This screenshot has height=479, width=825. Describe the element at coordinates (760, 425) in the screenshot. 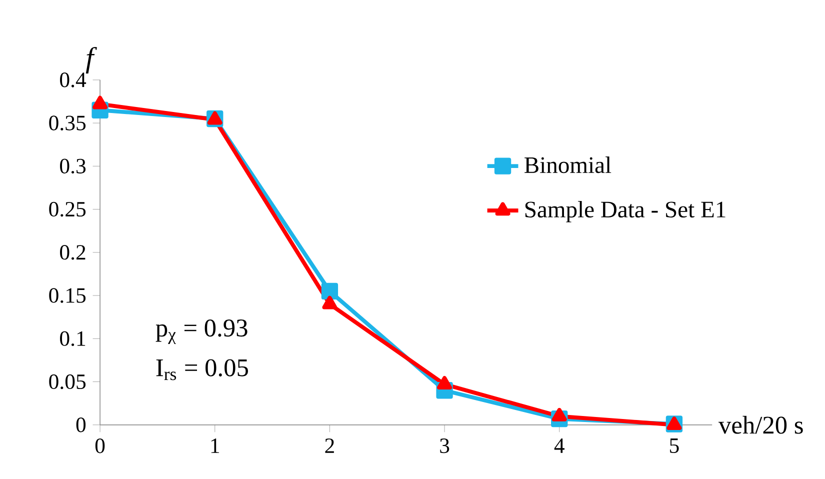

I see `x-axis-title: veh/20 s` at that location.